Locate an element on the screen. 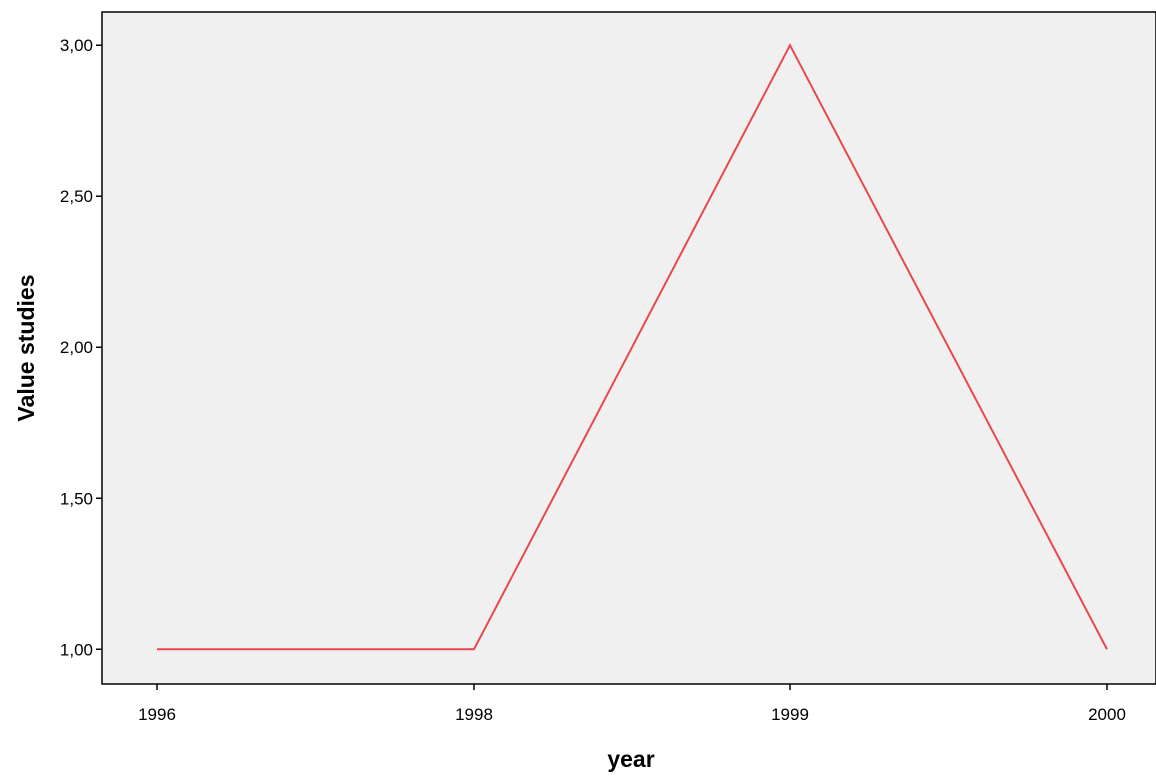 The image size is (1156, 777). x-tick-label: 1996 is located at coordinates (157, 714).